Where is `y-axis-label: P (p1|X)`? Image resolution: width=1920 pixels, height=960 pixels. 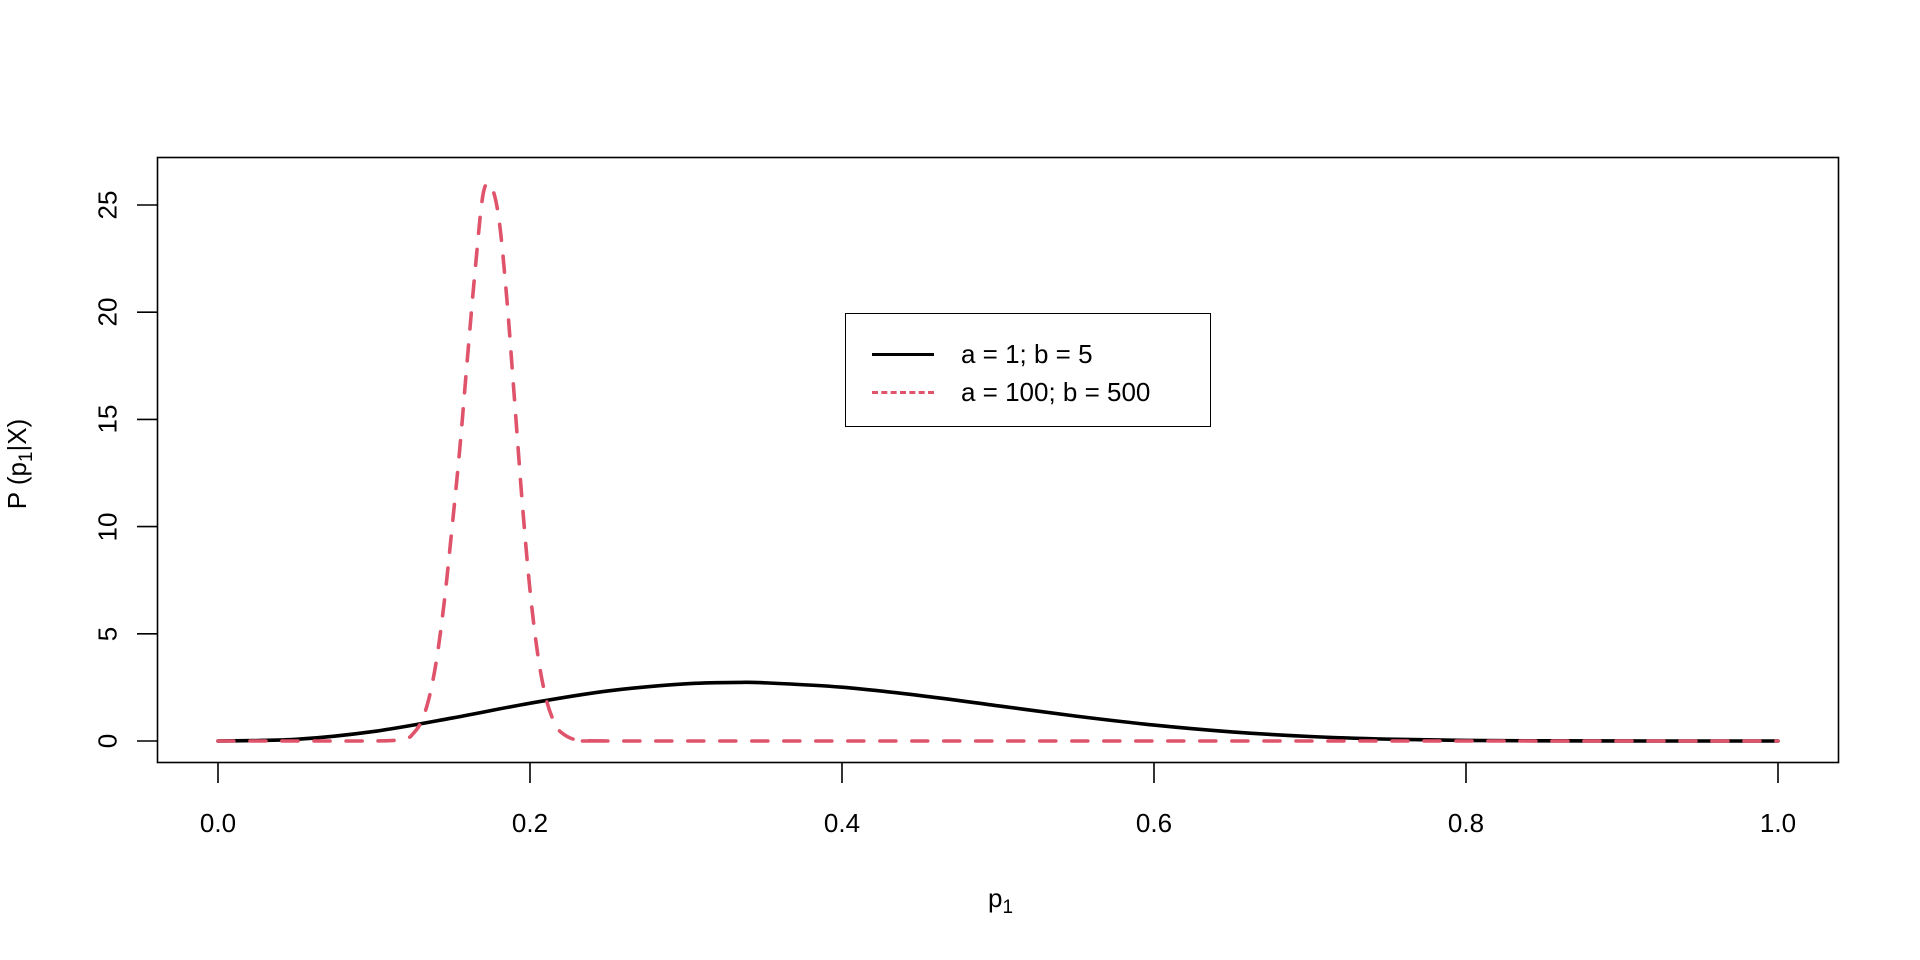
y-axis-label: P (p1|X) is located at coordinates (20, 464).